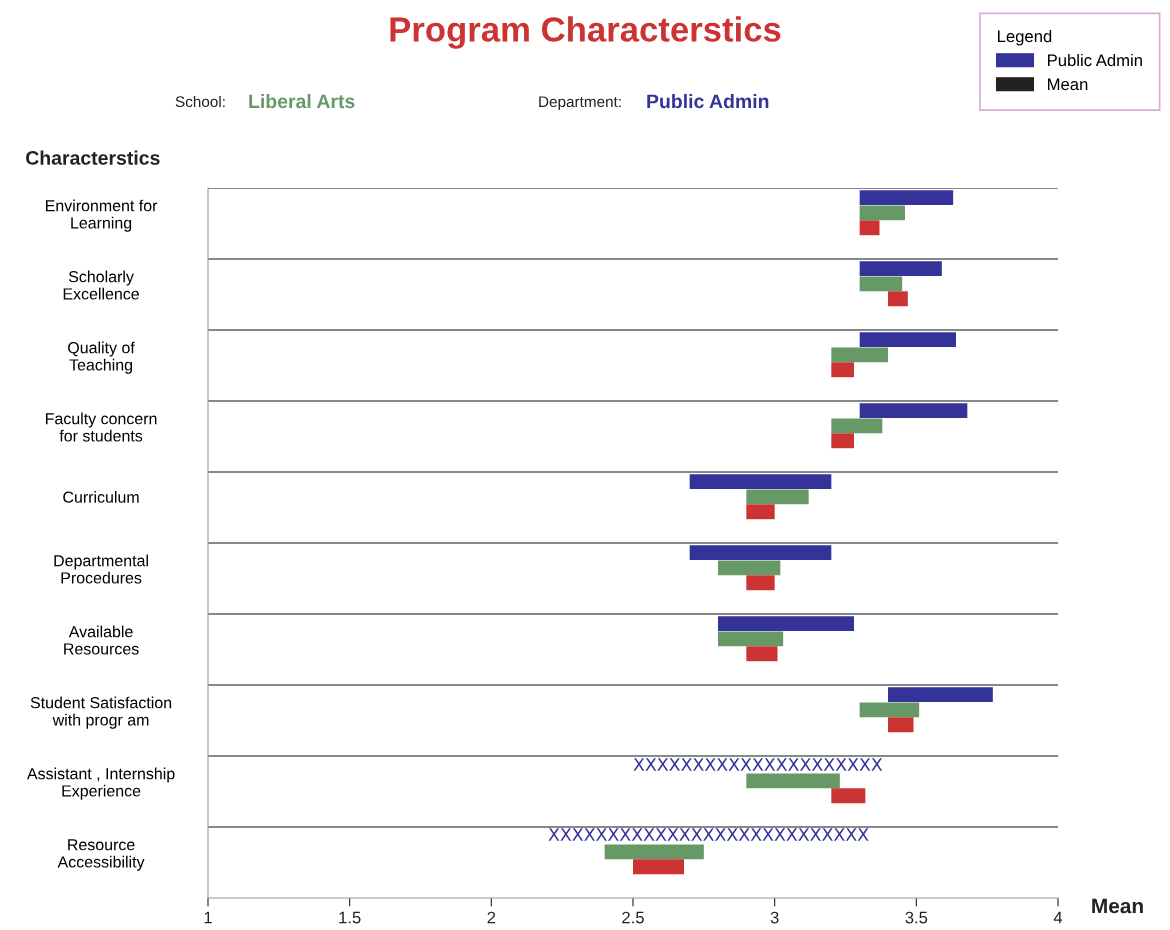 The image size is (1170, 930). What do you see at coordinates (491, 917) in the screenshot?
I see `x-tick-label: 2` at bounding box center [491, 917].